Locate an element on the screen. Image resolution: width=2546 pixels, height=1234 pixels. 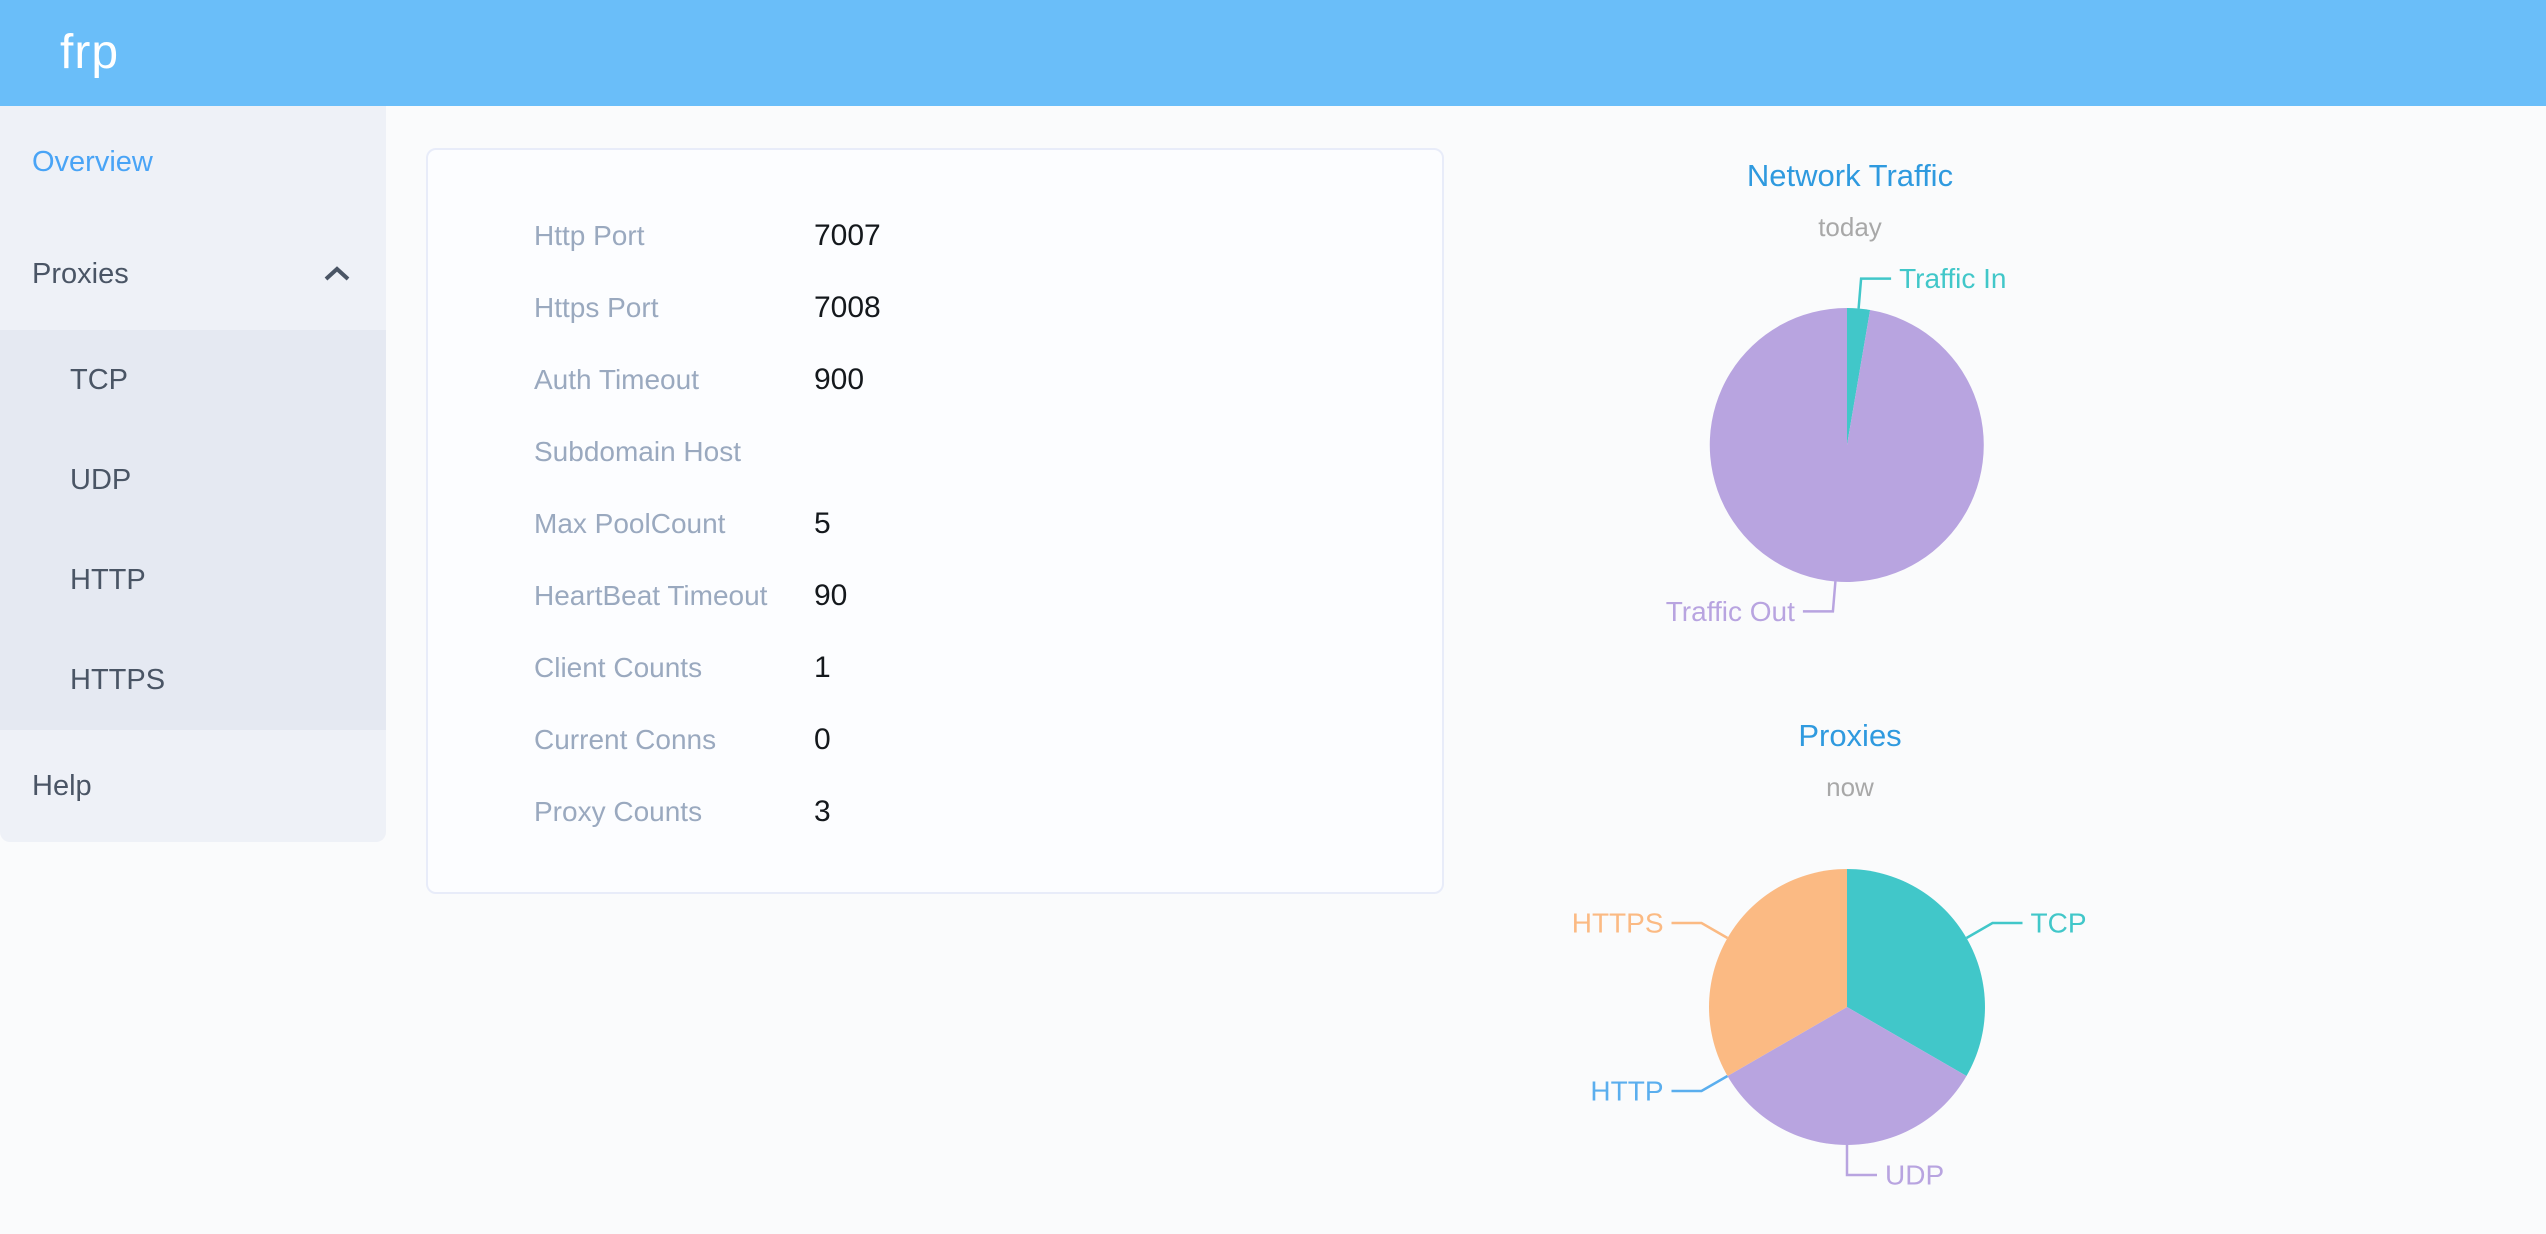
config-label: Https Port is located at coordinates (596, 307).